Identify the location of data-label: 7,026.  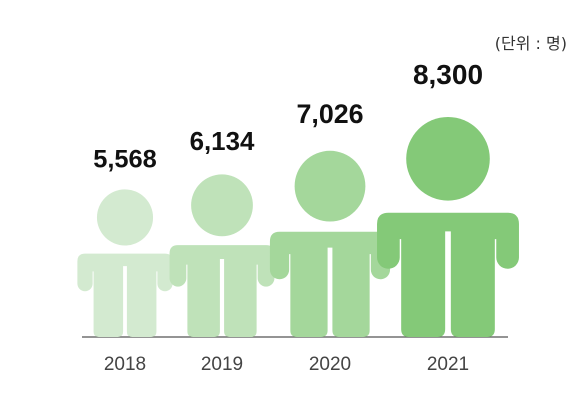
(329, 114).